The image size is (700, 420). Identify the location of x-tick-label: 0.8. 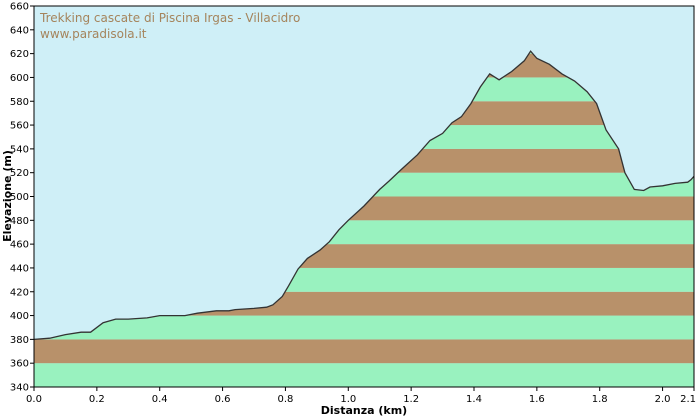
(285, 399).